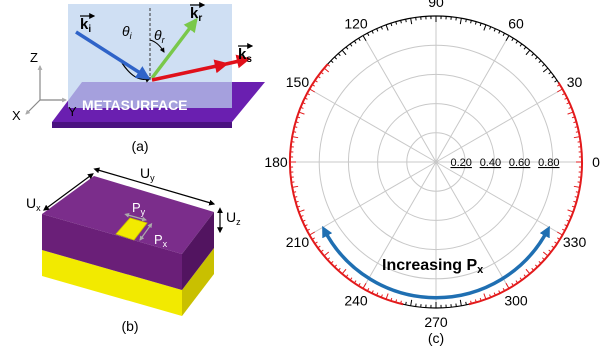 The width and height of the screenshot is (606, 354). What do you see at coordinates (46, 90) in the screenshot?
I see `coordinate-axes` at bounding box center [46, 90].